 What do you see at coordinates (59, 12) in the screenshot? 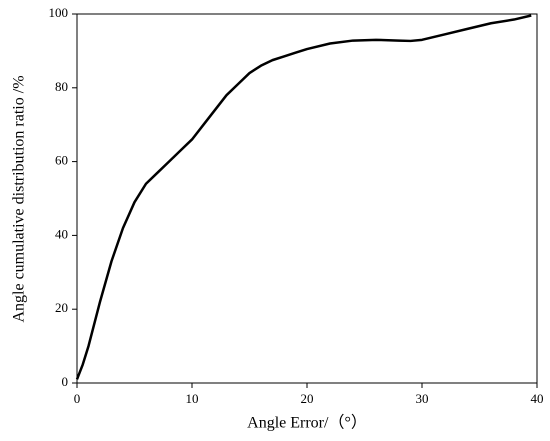
I see `y-tick-label: 100` at bounding box center [59, 12].